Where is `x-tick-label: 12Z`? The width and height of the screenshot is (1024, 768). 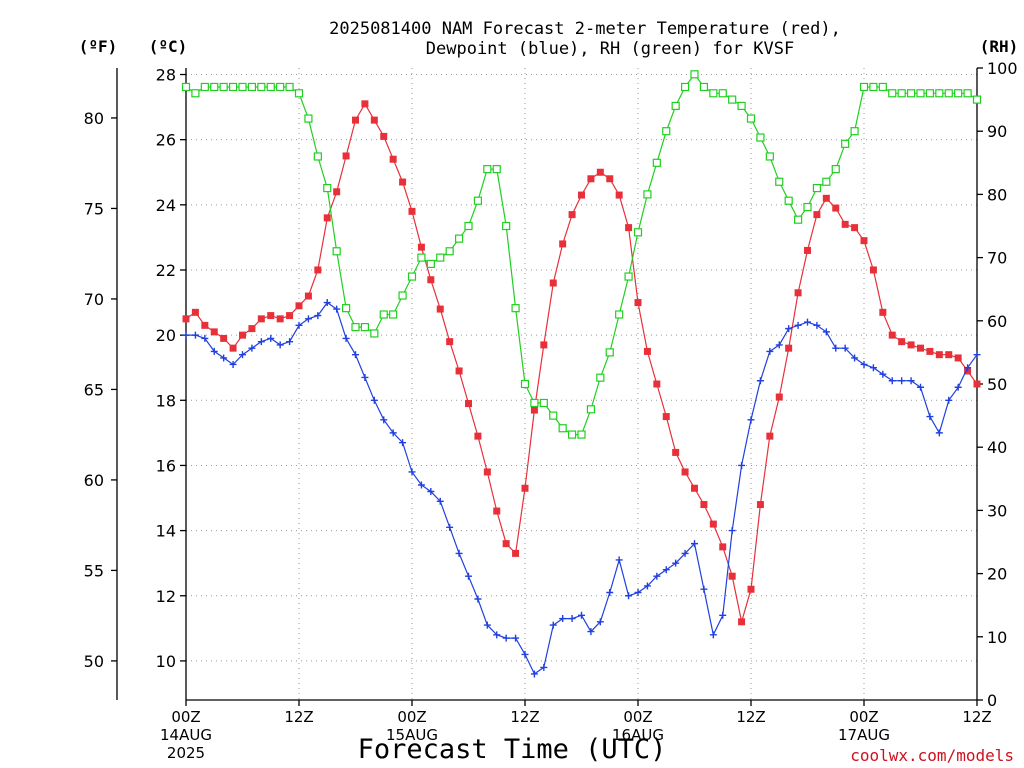 x-tick-label: 12Z is located at coordinates (750, 717).